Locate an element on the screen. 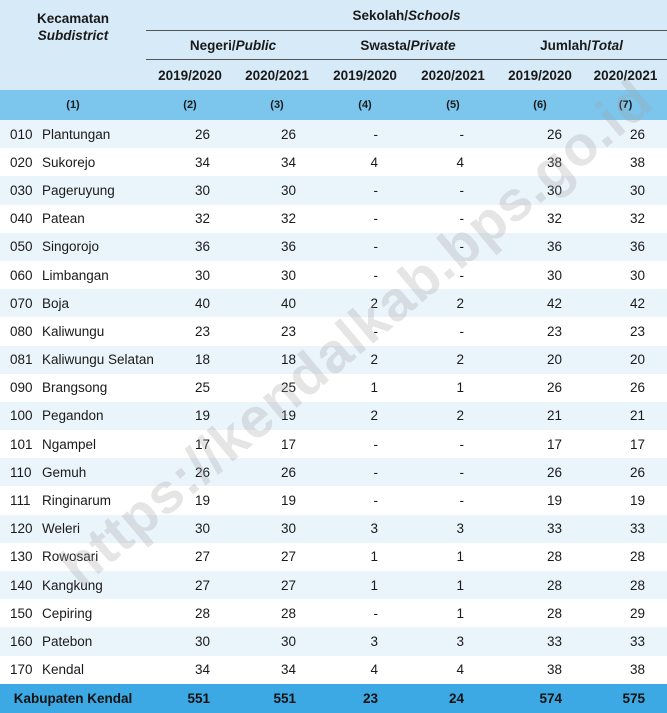 The image size is (667, 713). total-value: 551 is located at coordinates (277, 698).